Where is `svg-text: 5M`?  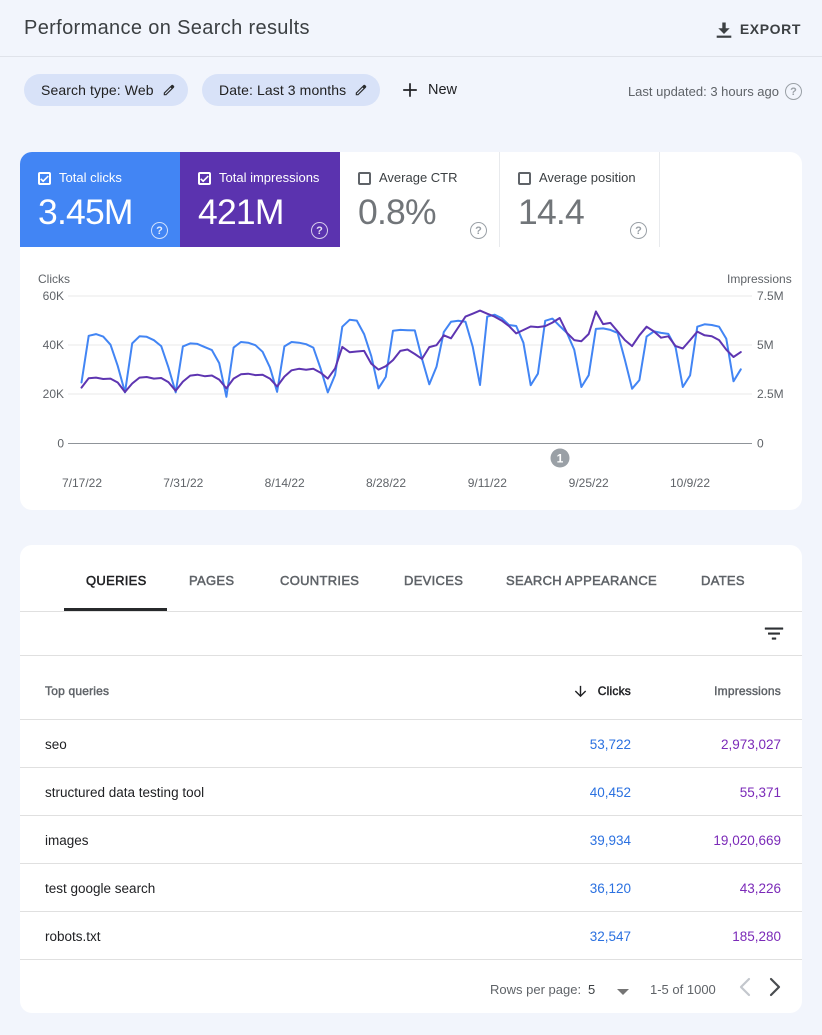 svg-text: 5M is located at coordinates (765, 345).